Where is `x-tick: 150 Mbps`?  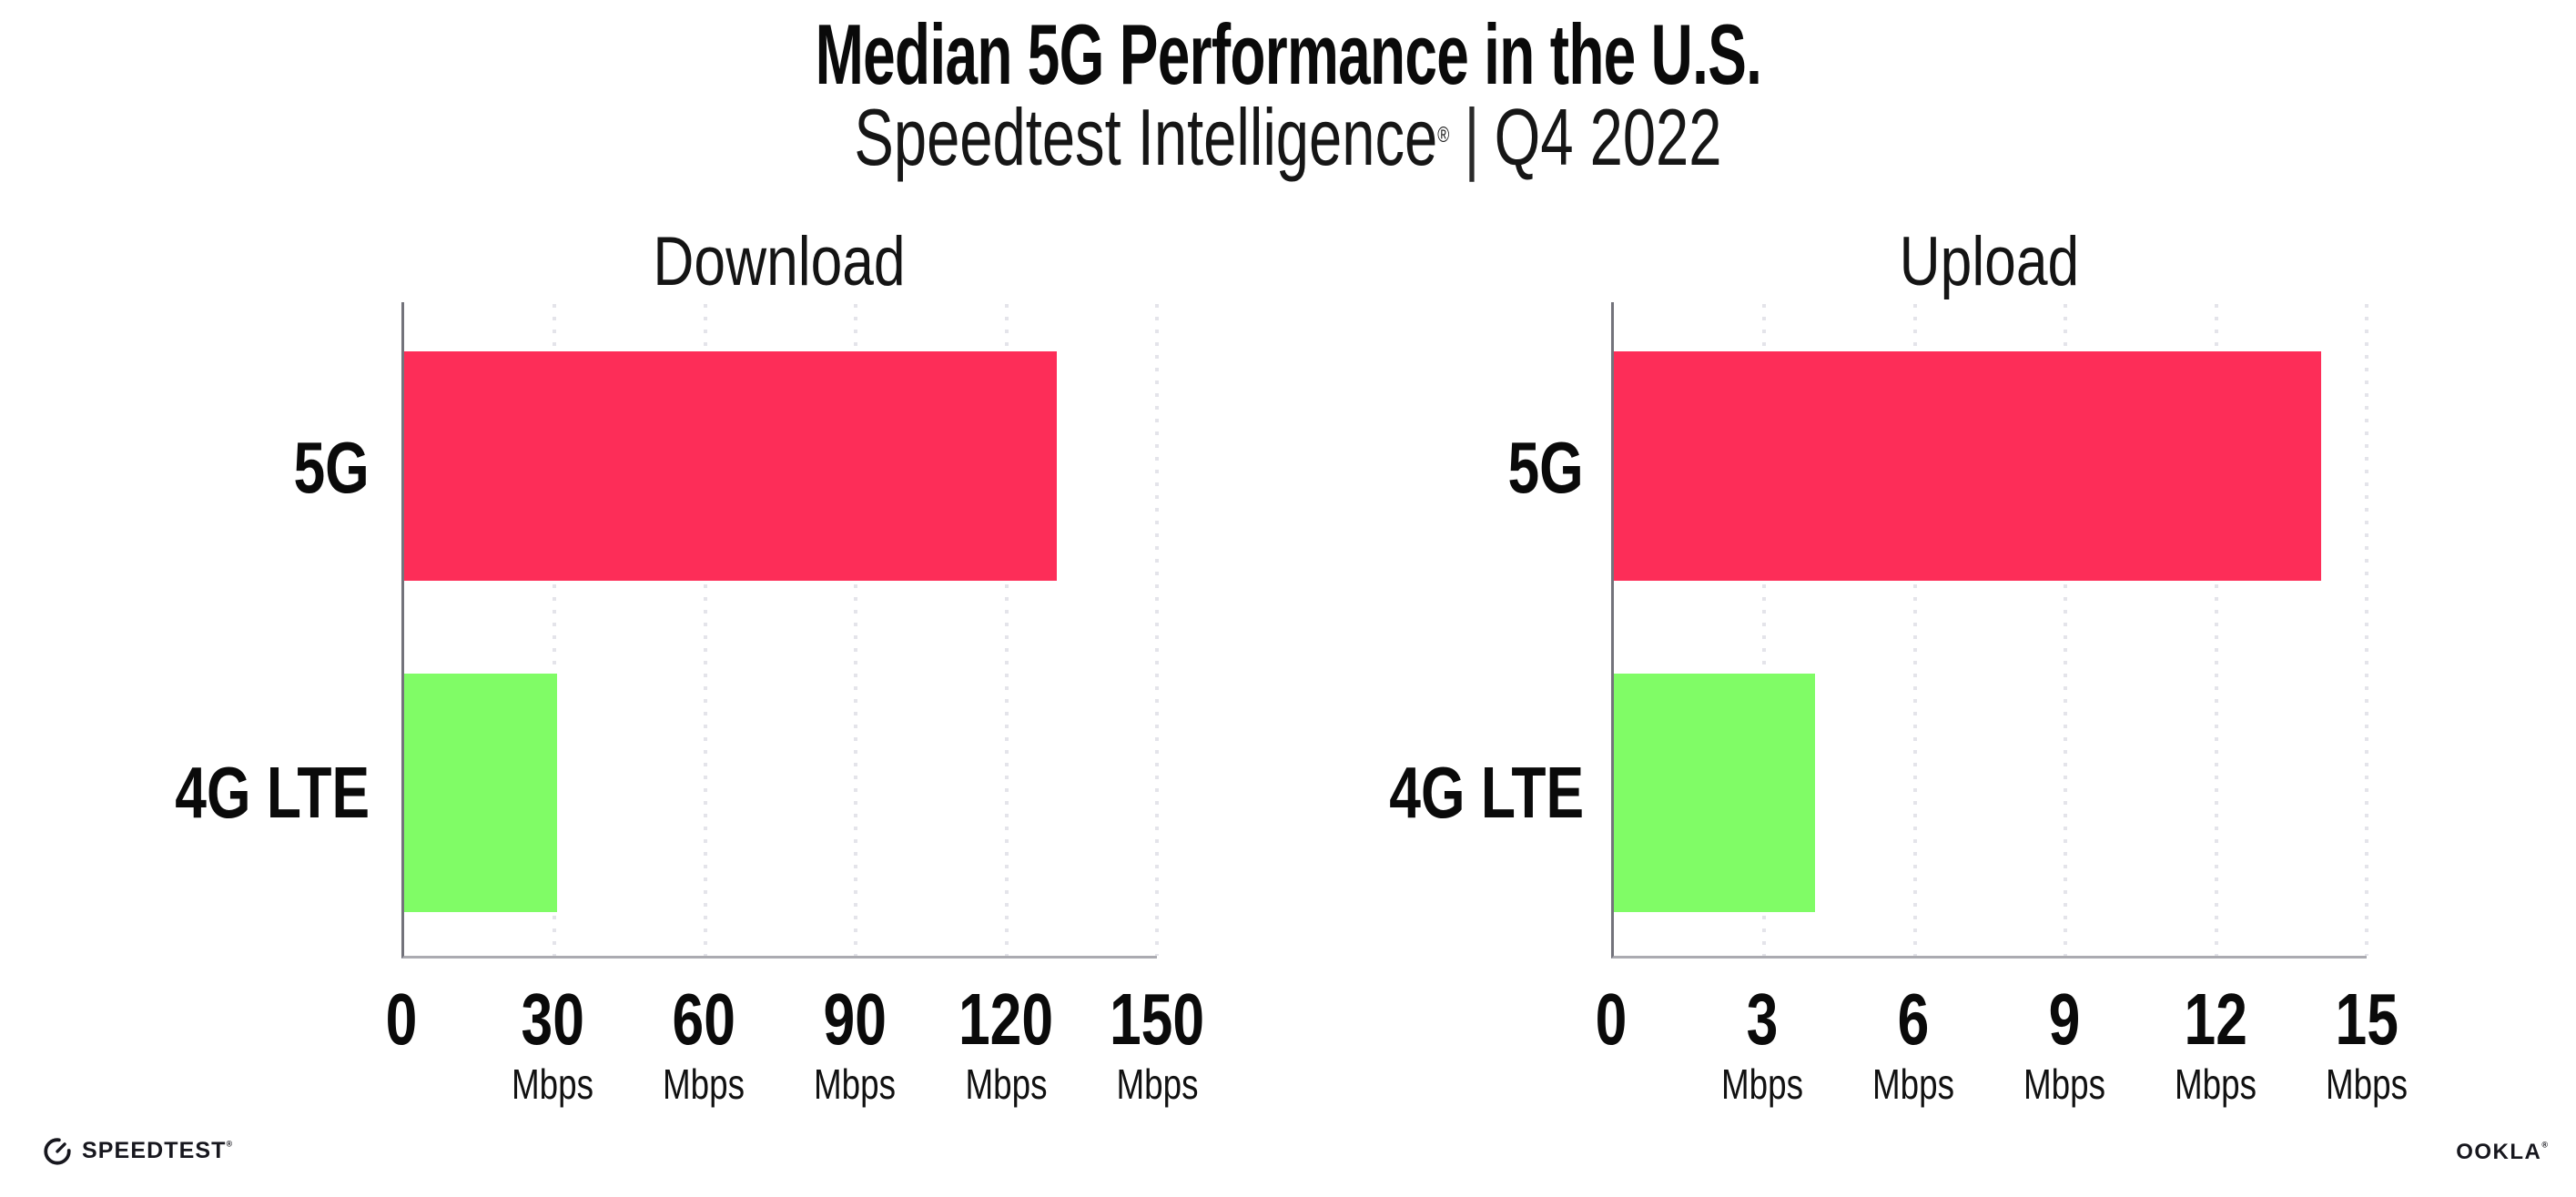 x-tick: 150 Mbps is located at coordinates (1156, 1044).